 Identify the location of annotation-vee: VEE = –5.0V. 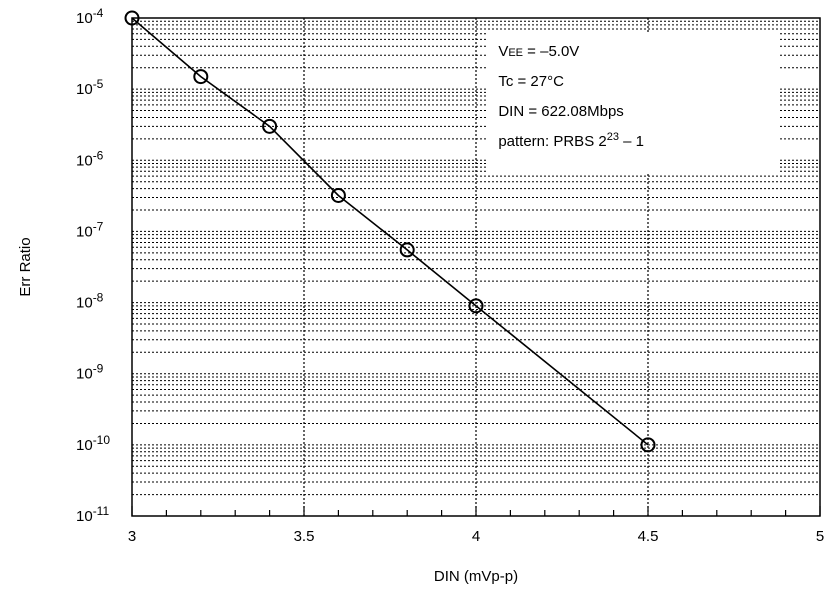
(538, 51).